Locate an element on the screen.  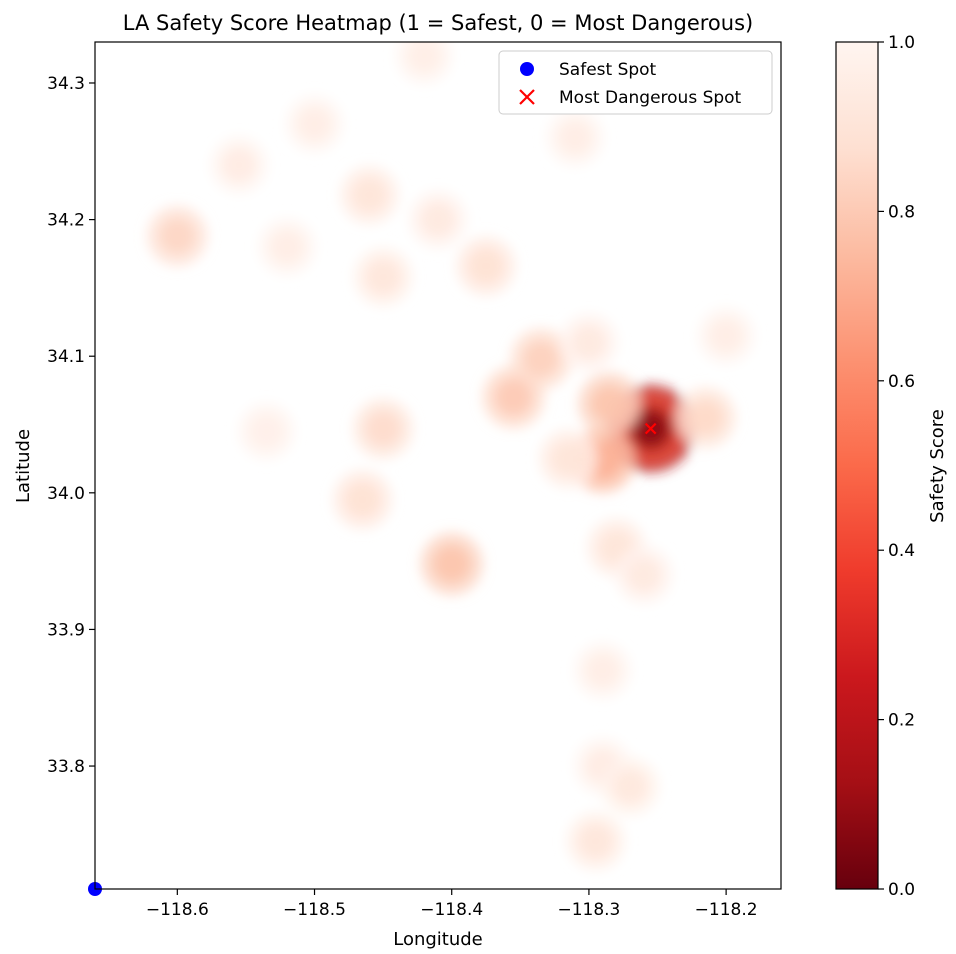
colorbar-gradient is located at coordinates (857, 465).